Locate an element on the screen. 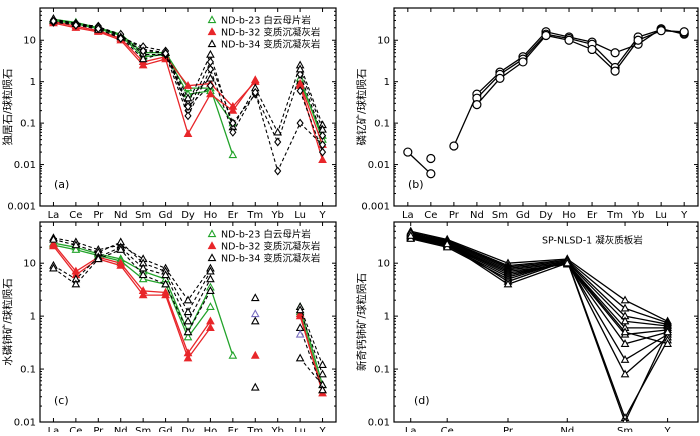 The image size is (700, 436). series-group is located at coordinates (188, 95).